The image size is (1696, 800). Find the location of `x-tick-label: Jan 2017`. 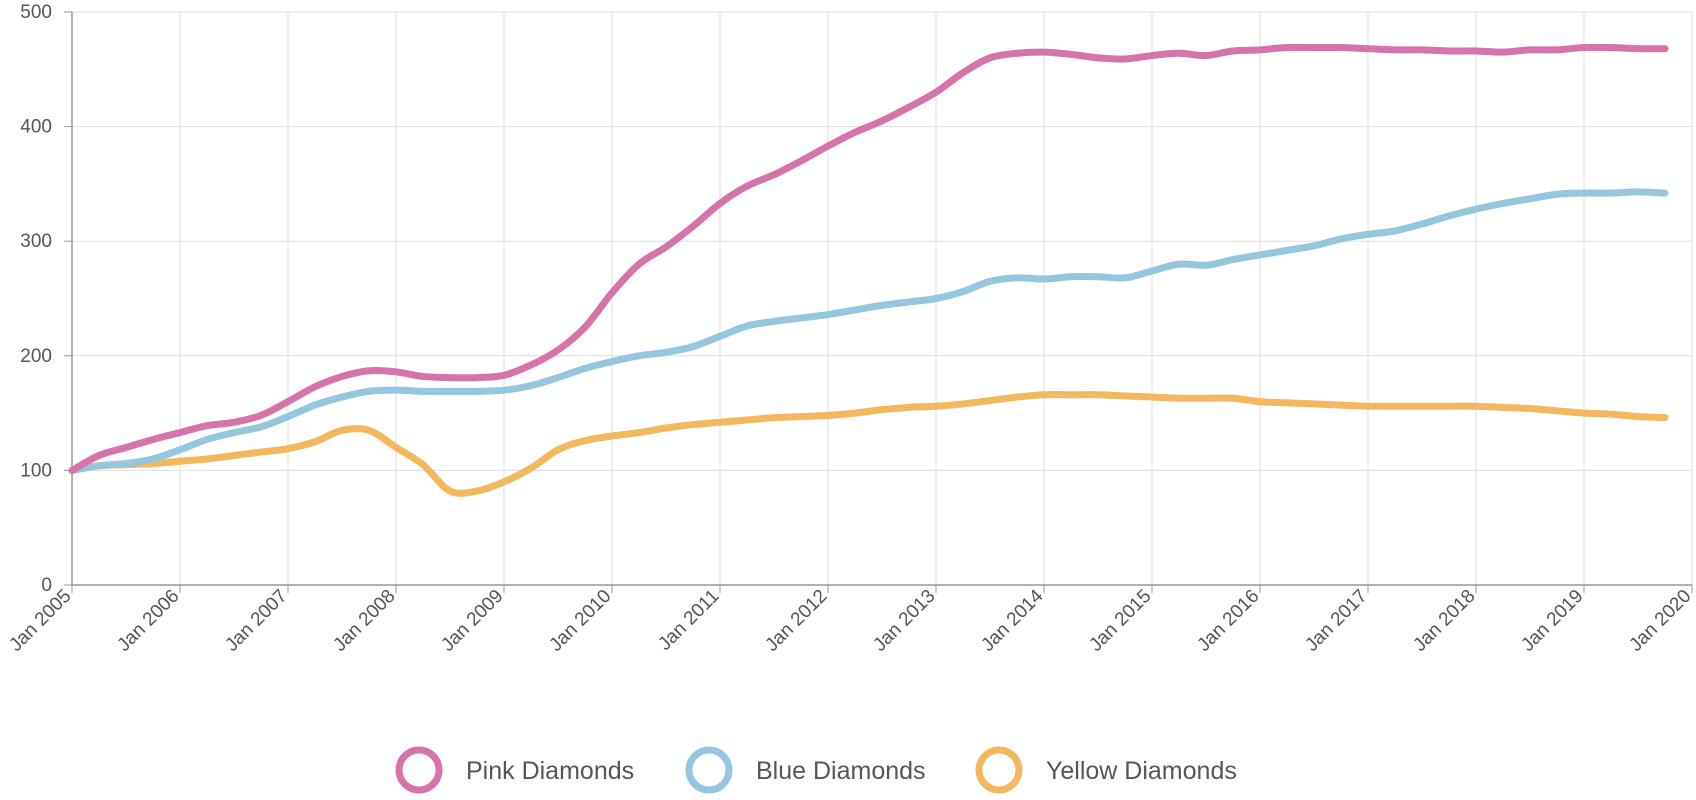

x-tick-label: Jan 2017 is located at coordinates (1336, 621).